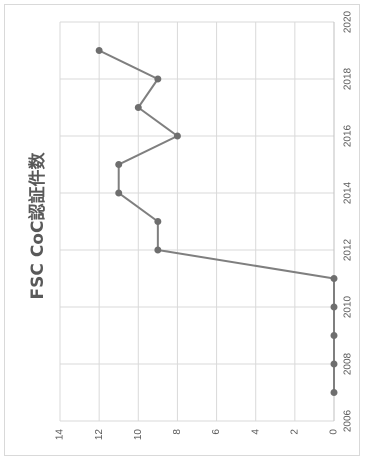 The image size is (365, 461). Describe the element at coordinates (348, 78) in the screenshot. I see `year-tick-label: 2018` at that location.